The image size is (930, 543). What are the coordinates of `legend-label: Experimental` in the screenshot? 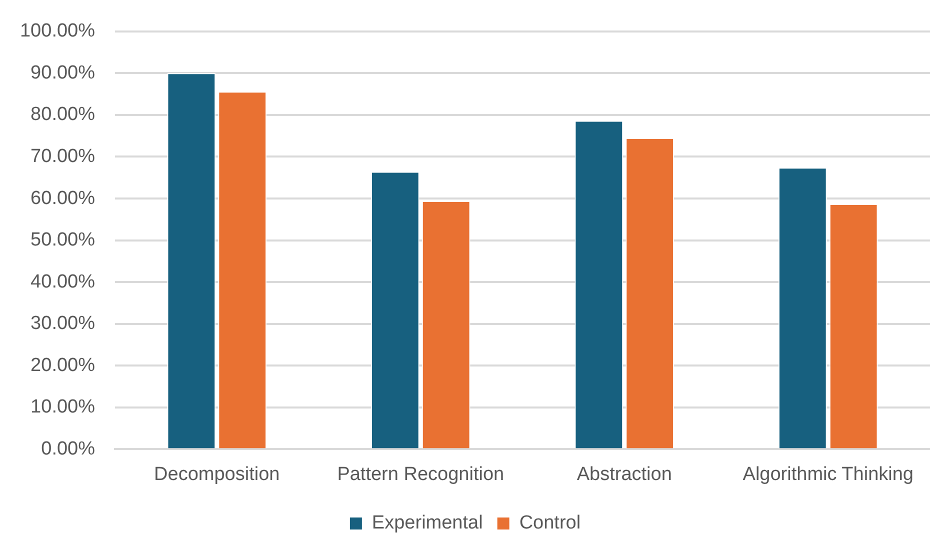 It's located at (427, 523).